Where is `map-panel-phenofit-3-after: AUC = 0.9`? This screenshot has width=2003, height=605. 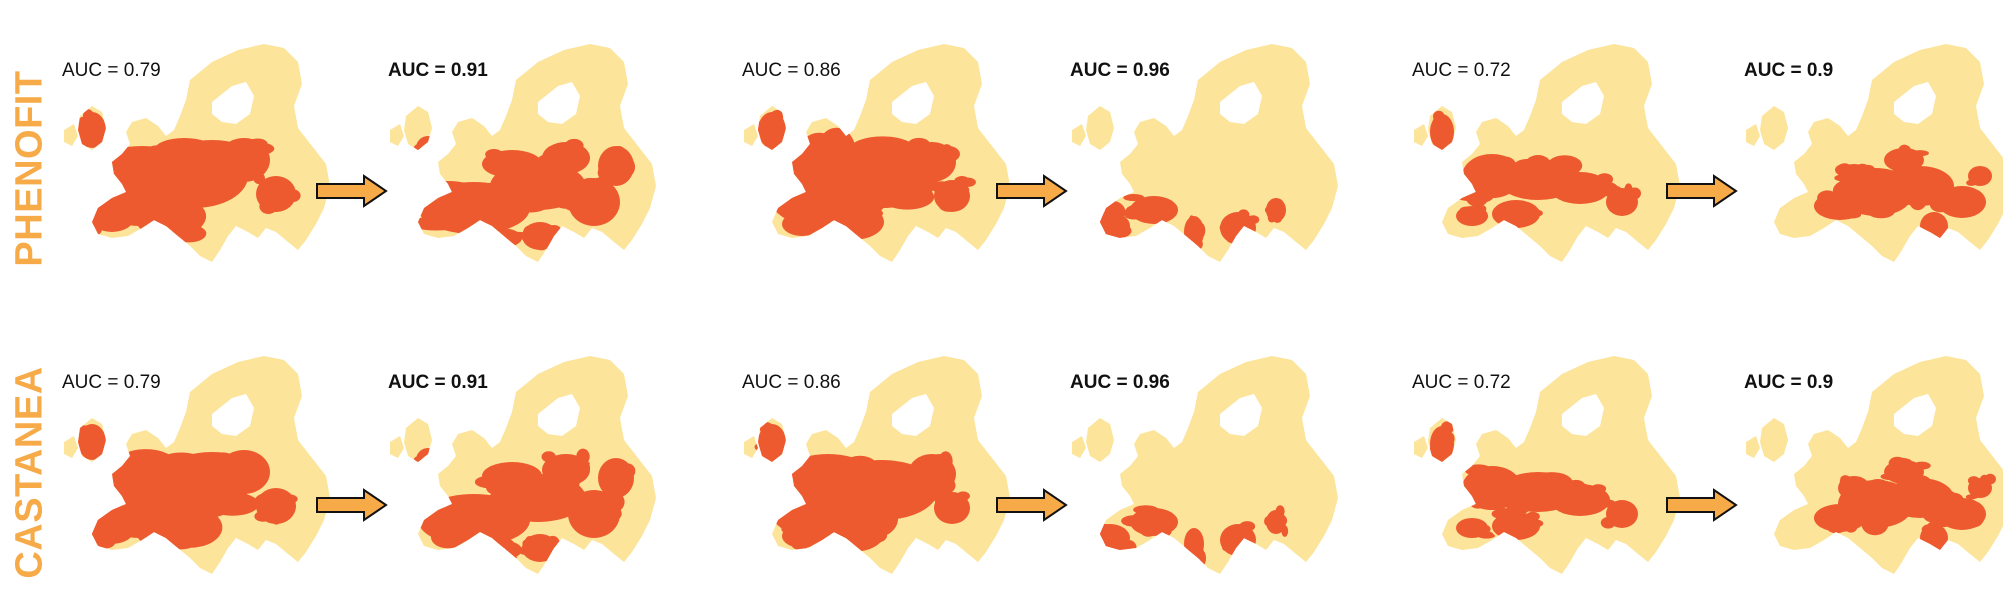
map-panel-phenofit-3-after: AUC = 0.9 is located at coordinates (1873, 164).